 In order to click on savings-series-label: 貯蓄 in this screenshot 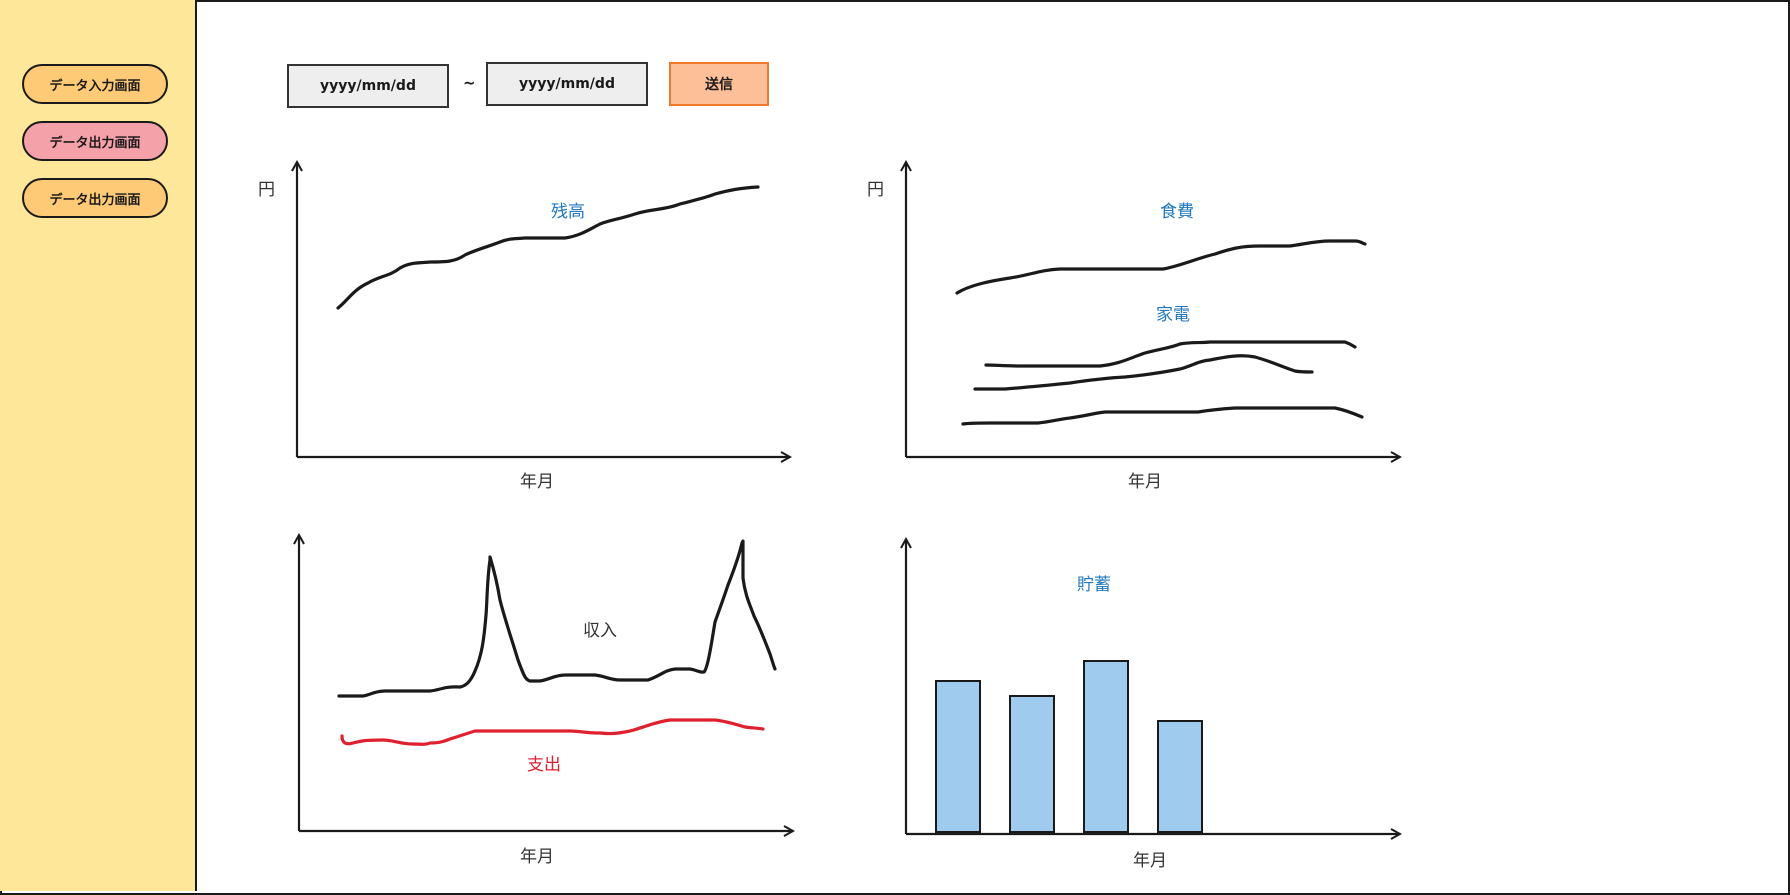, I will do `click(1094, 585)`.